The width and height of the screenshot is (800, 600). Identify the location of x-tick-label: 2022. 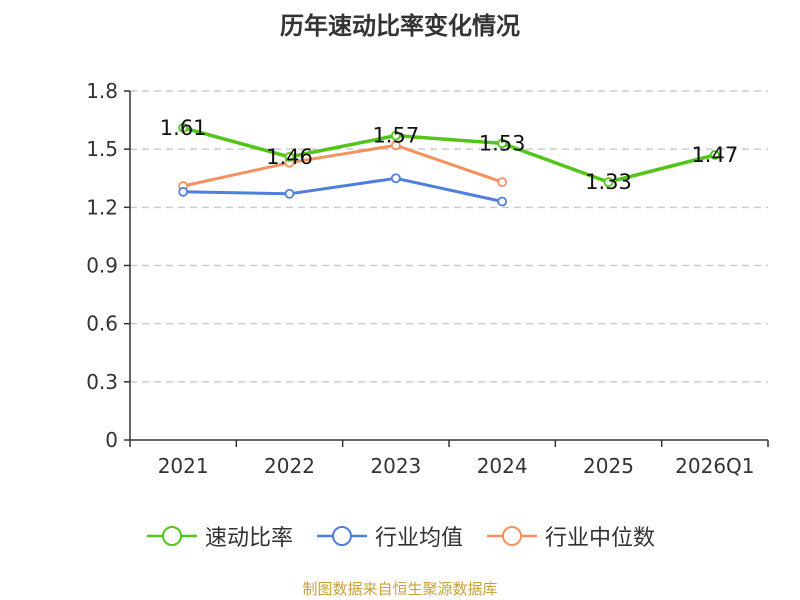
(289, 466).